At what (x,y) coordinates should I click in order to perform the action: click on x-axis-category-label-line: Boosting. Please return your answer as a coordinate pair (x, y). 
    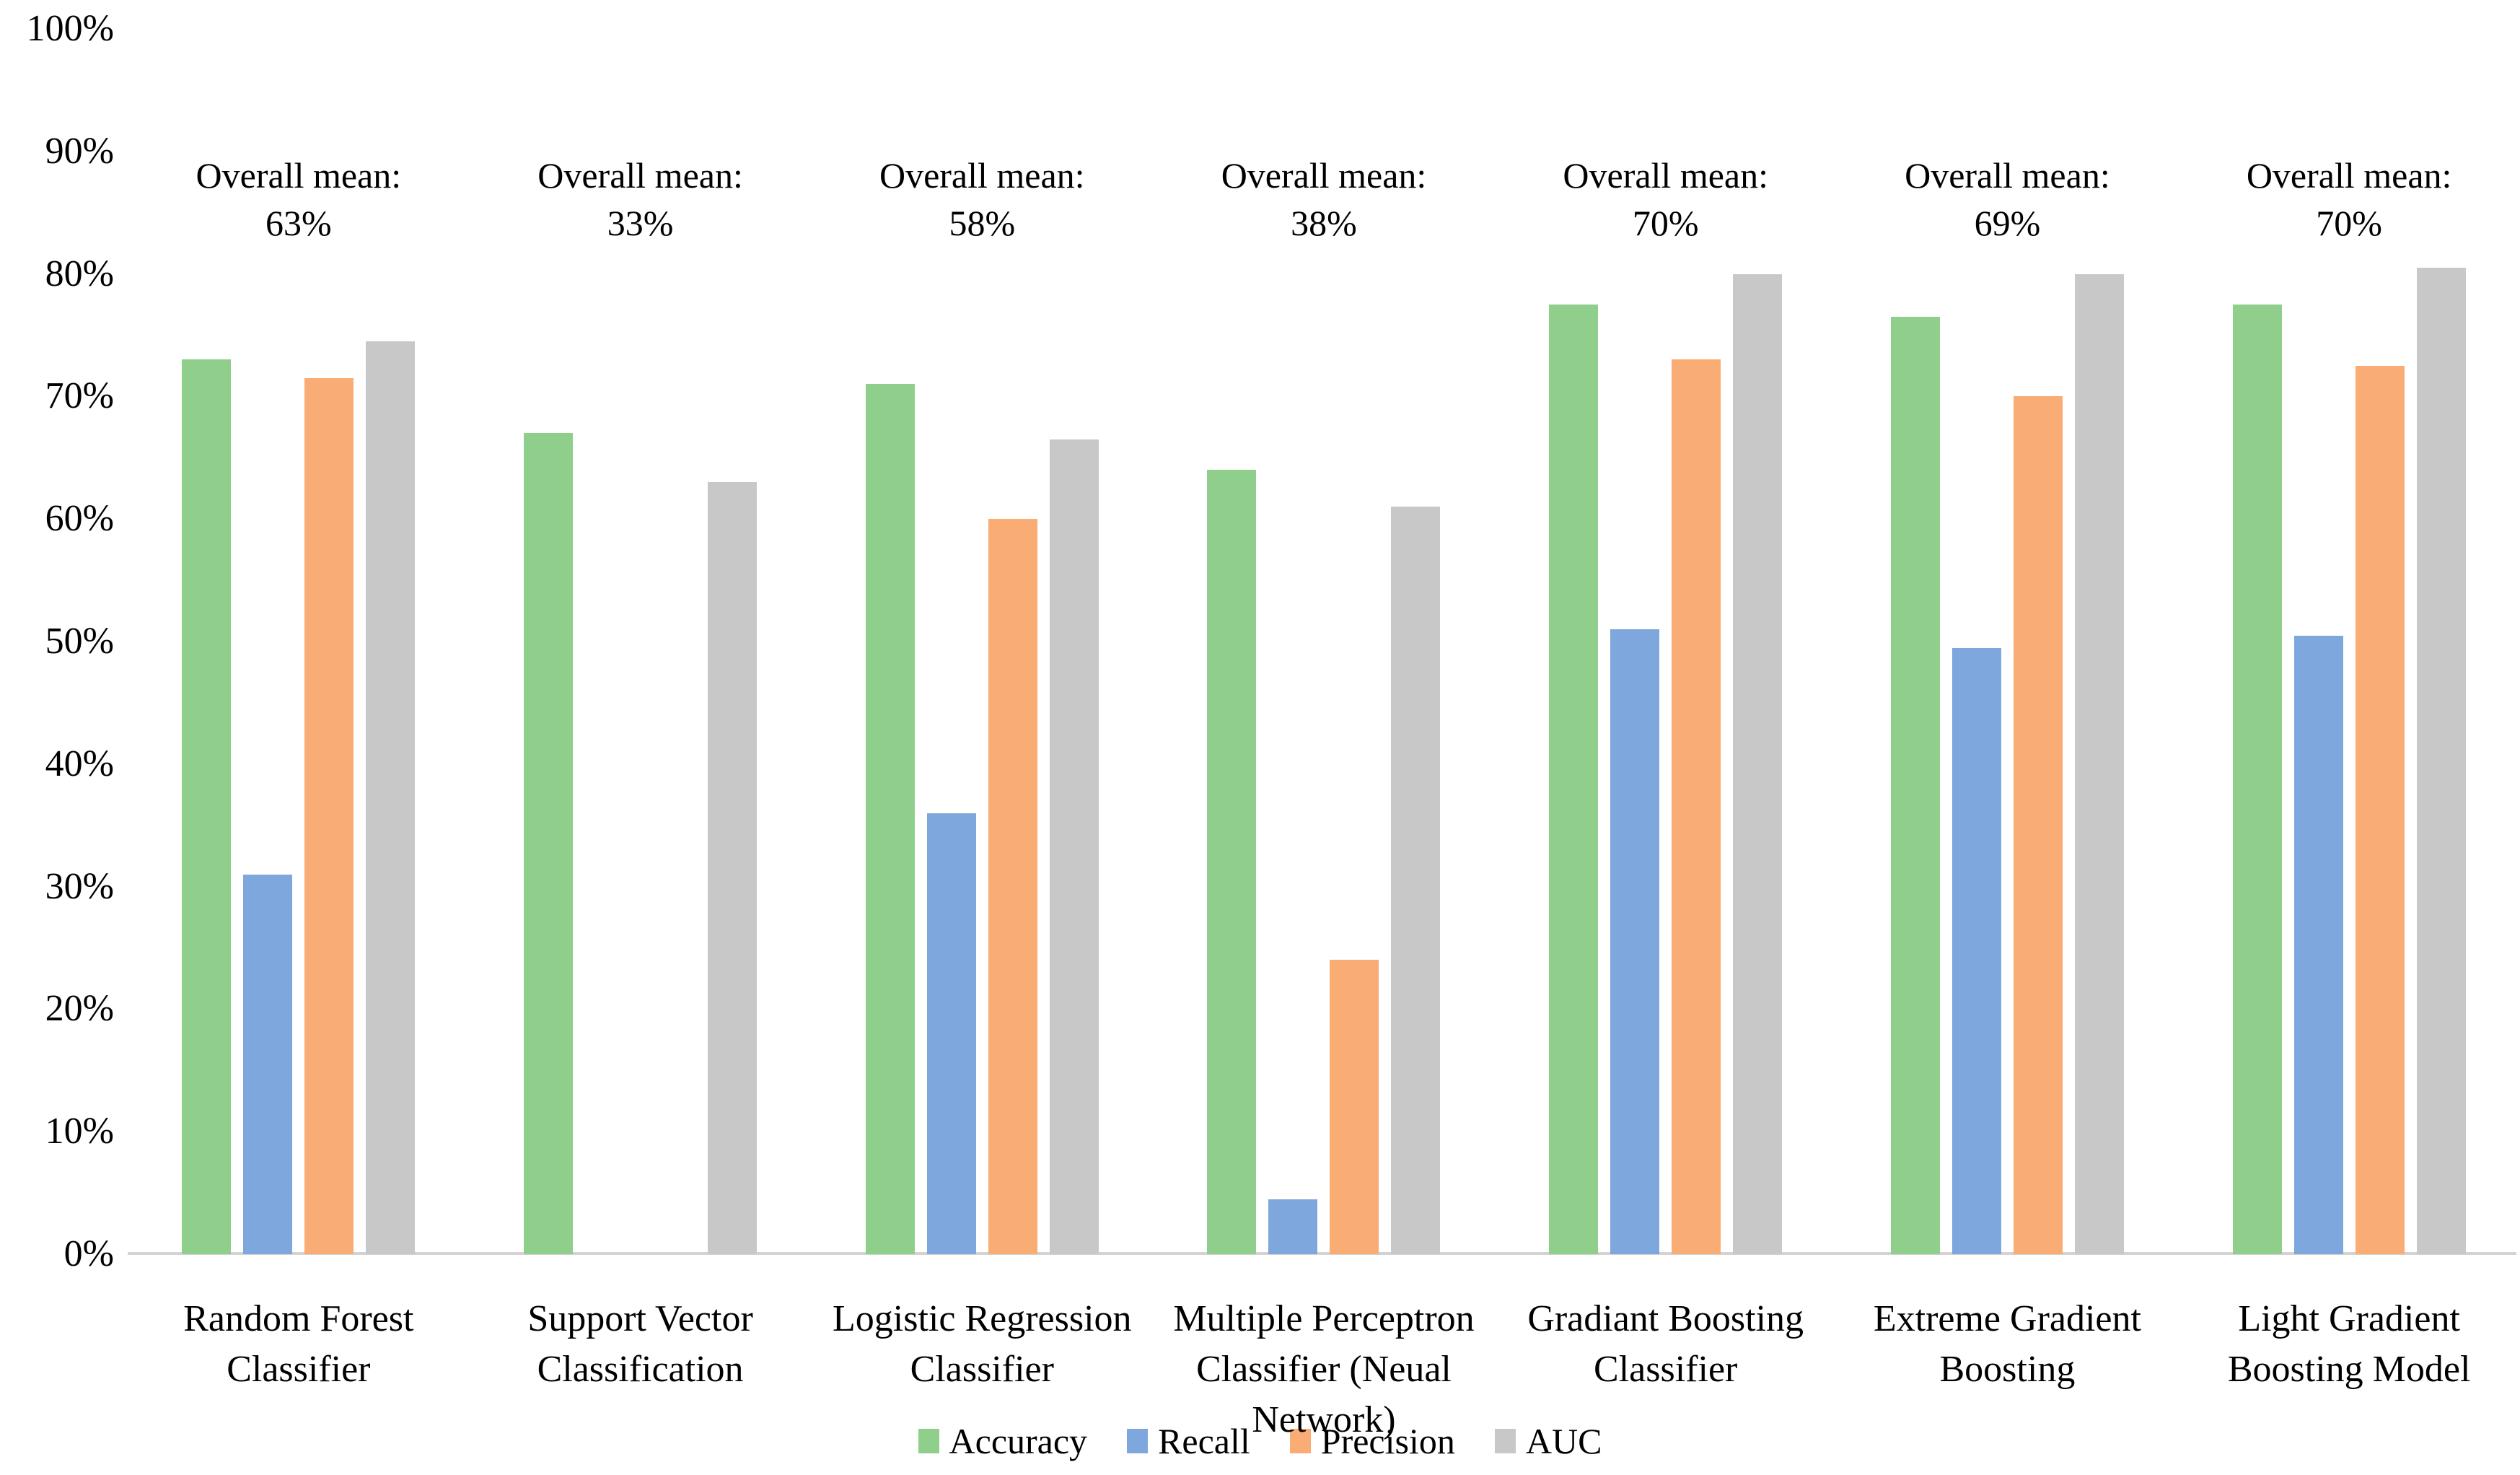
    Looking at the image, I should click on (2008, 1369).